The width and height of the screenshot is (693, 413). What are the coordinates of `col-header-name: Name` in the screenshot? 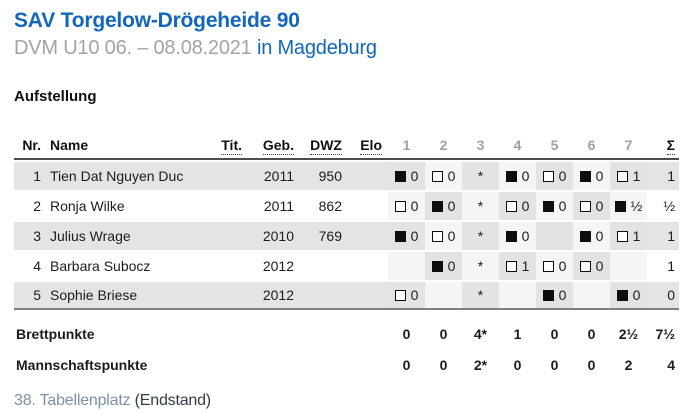 It's located at (131, 146).